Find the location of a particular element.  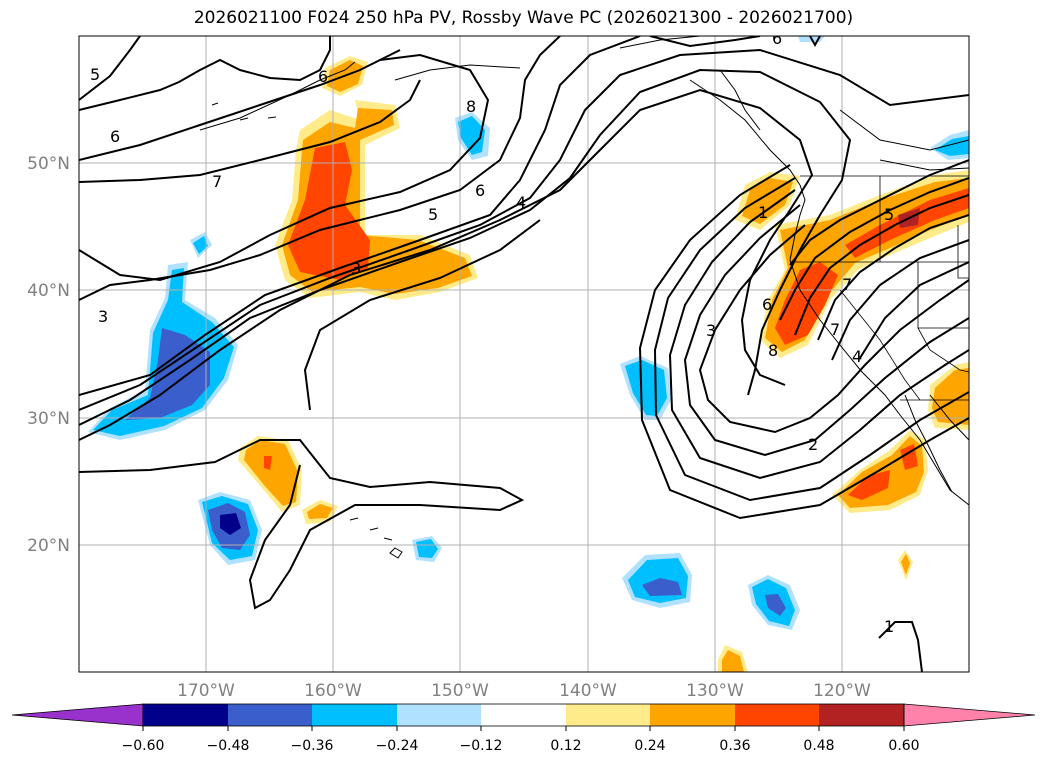

lon-label: 170°W is located at coordinates (206, 691).